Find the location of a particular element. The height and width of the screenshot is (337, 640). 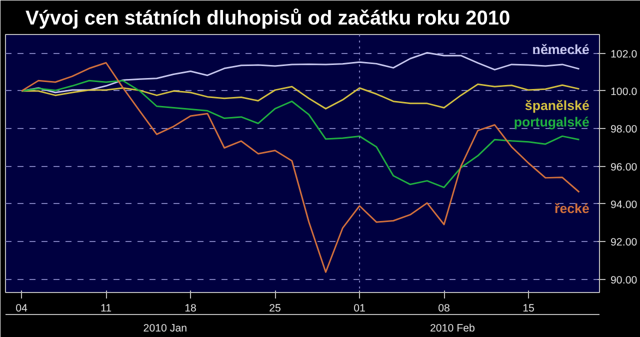

x-tick-label: 15 is located at coordinates (528, 308).